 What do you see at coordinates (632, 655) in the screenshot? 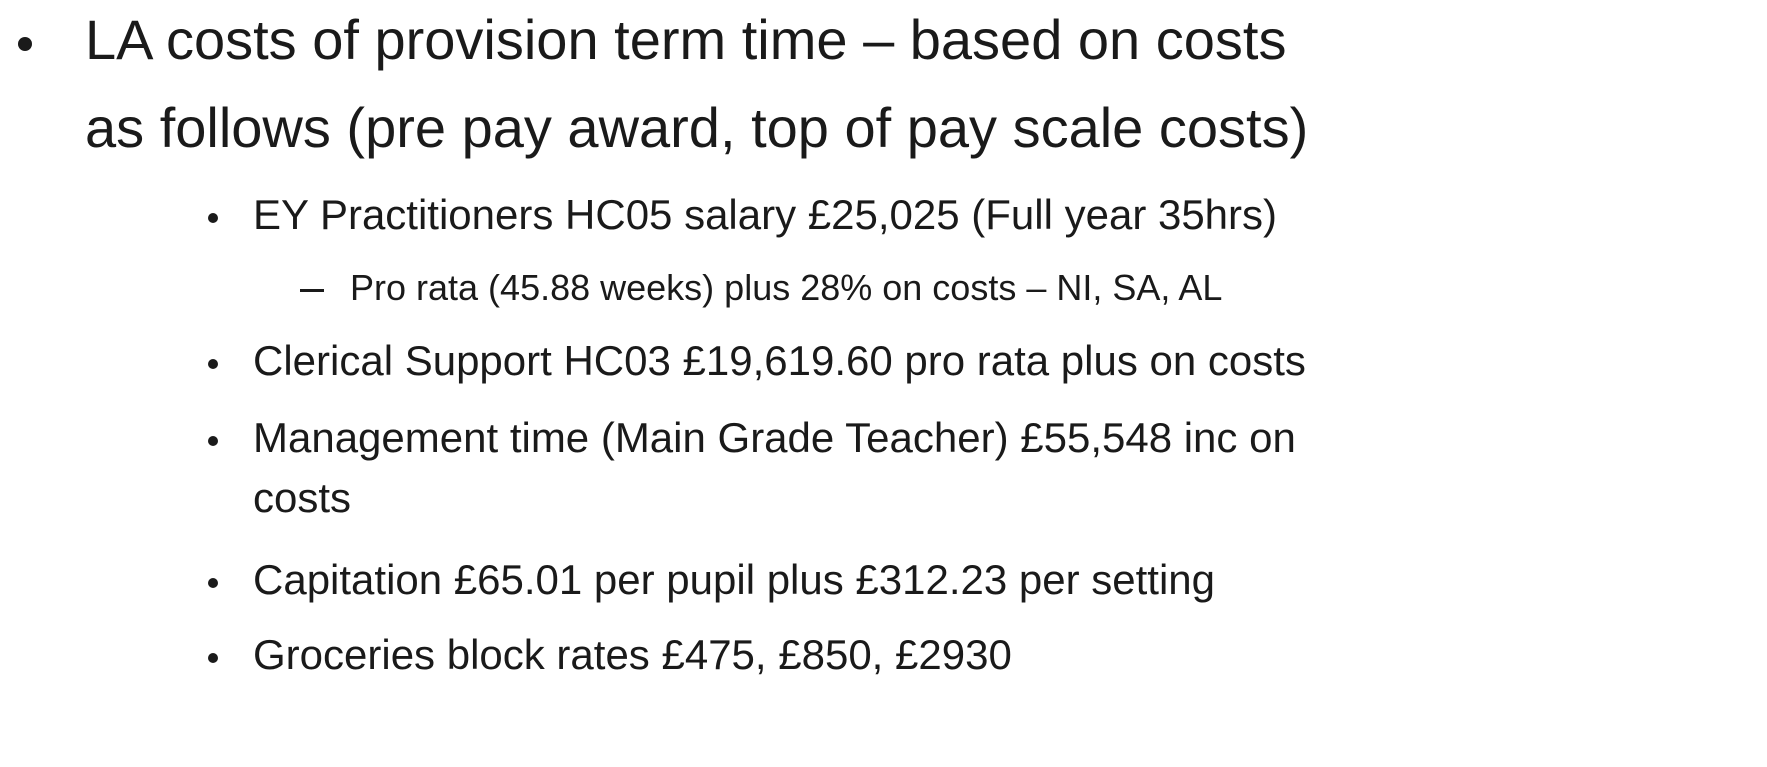
I see `bullet-text: Groceries block rates £475, £850, £2930` at bounding box center [632, 655].